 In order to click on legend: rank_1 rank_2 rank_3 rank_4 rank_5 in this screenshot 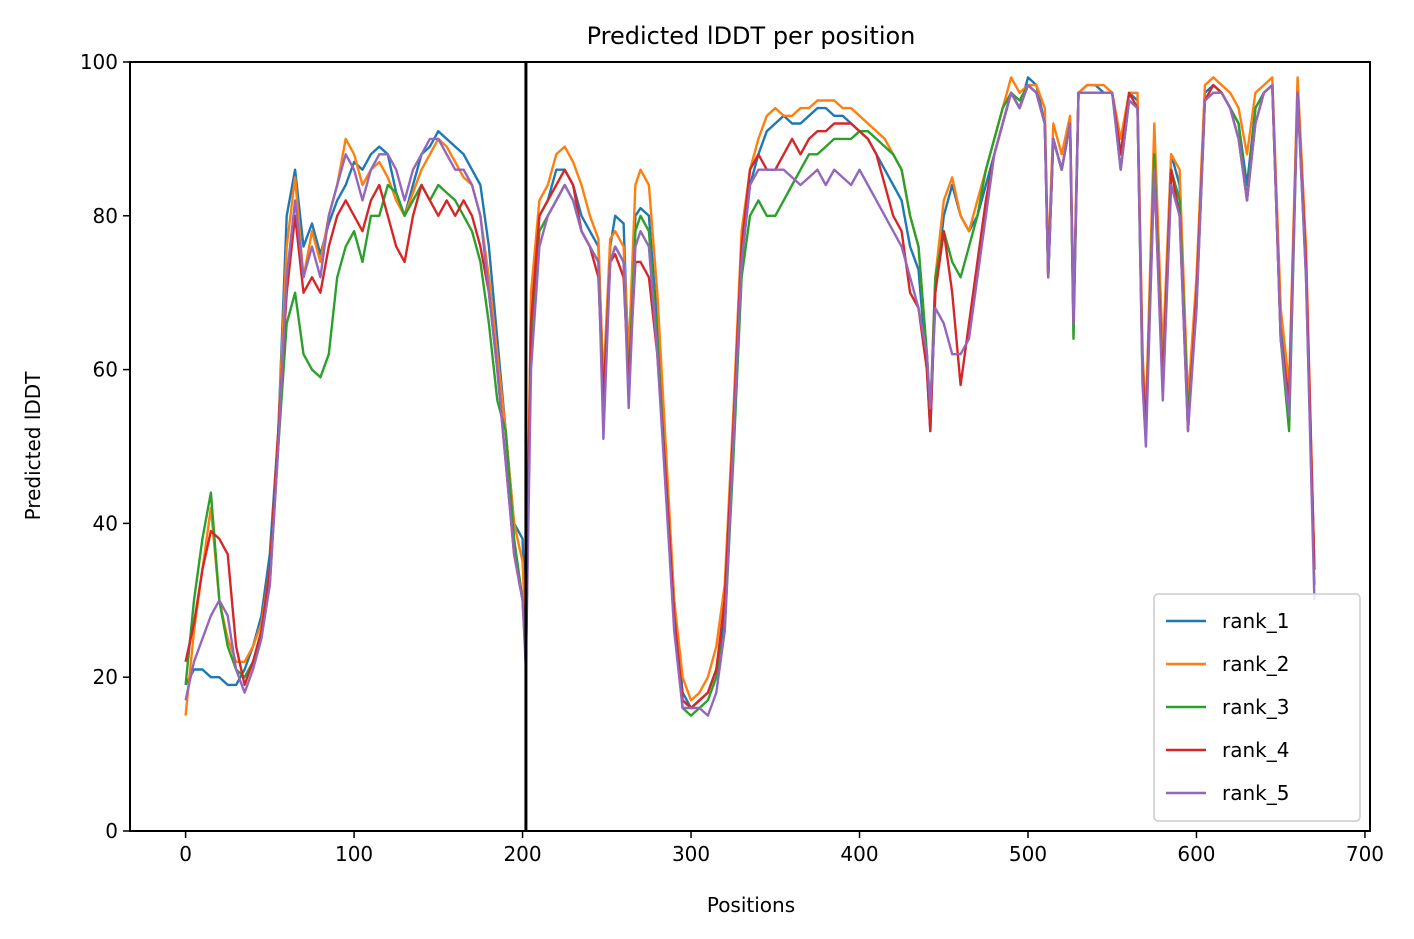, I will do `click(1257, 707)`.